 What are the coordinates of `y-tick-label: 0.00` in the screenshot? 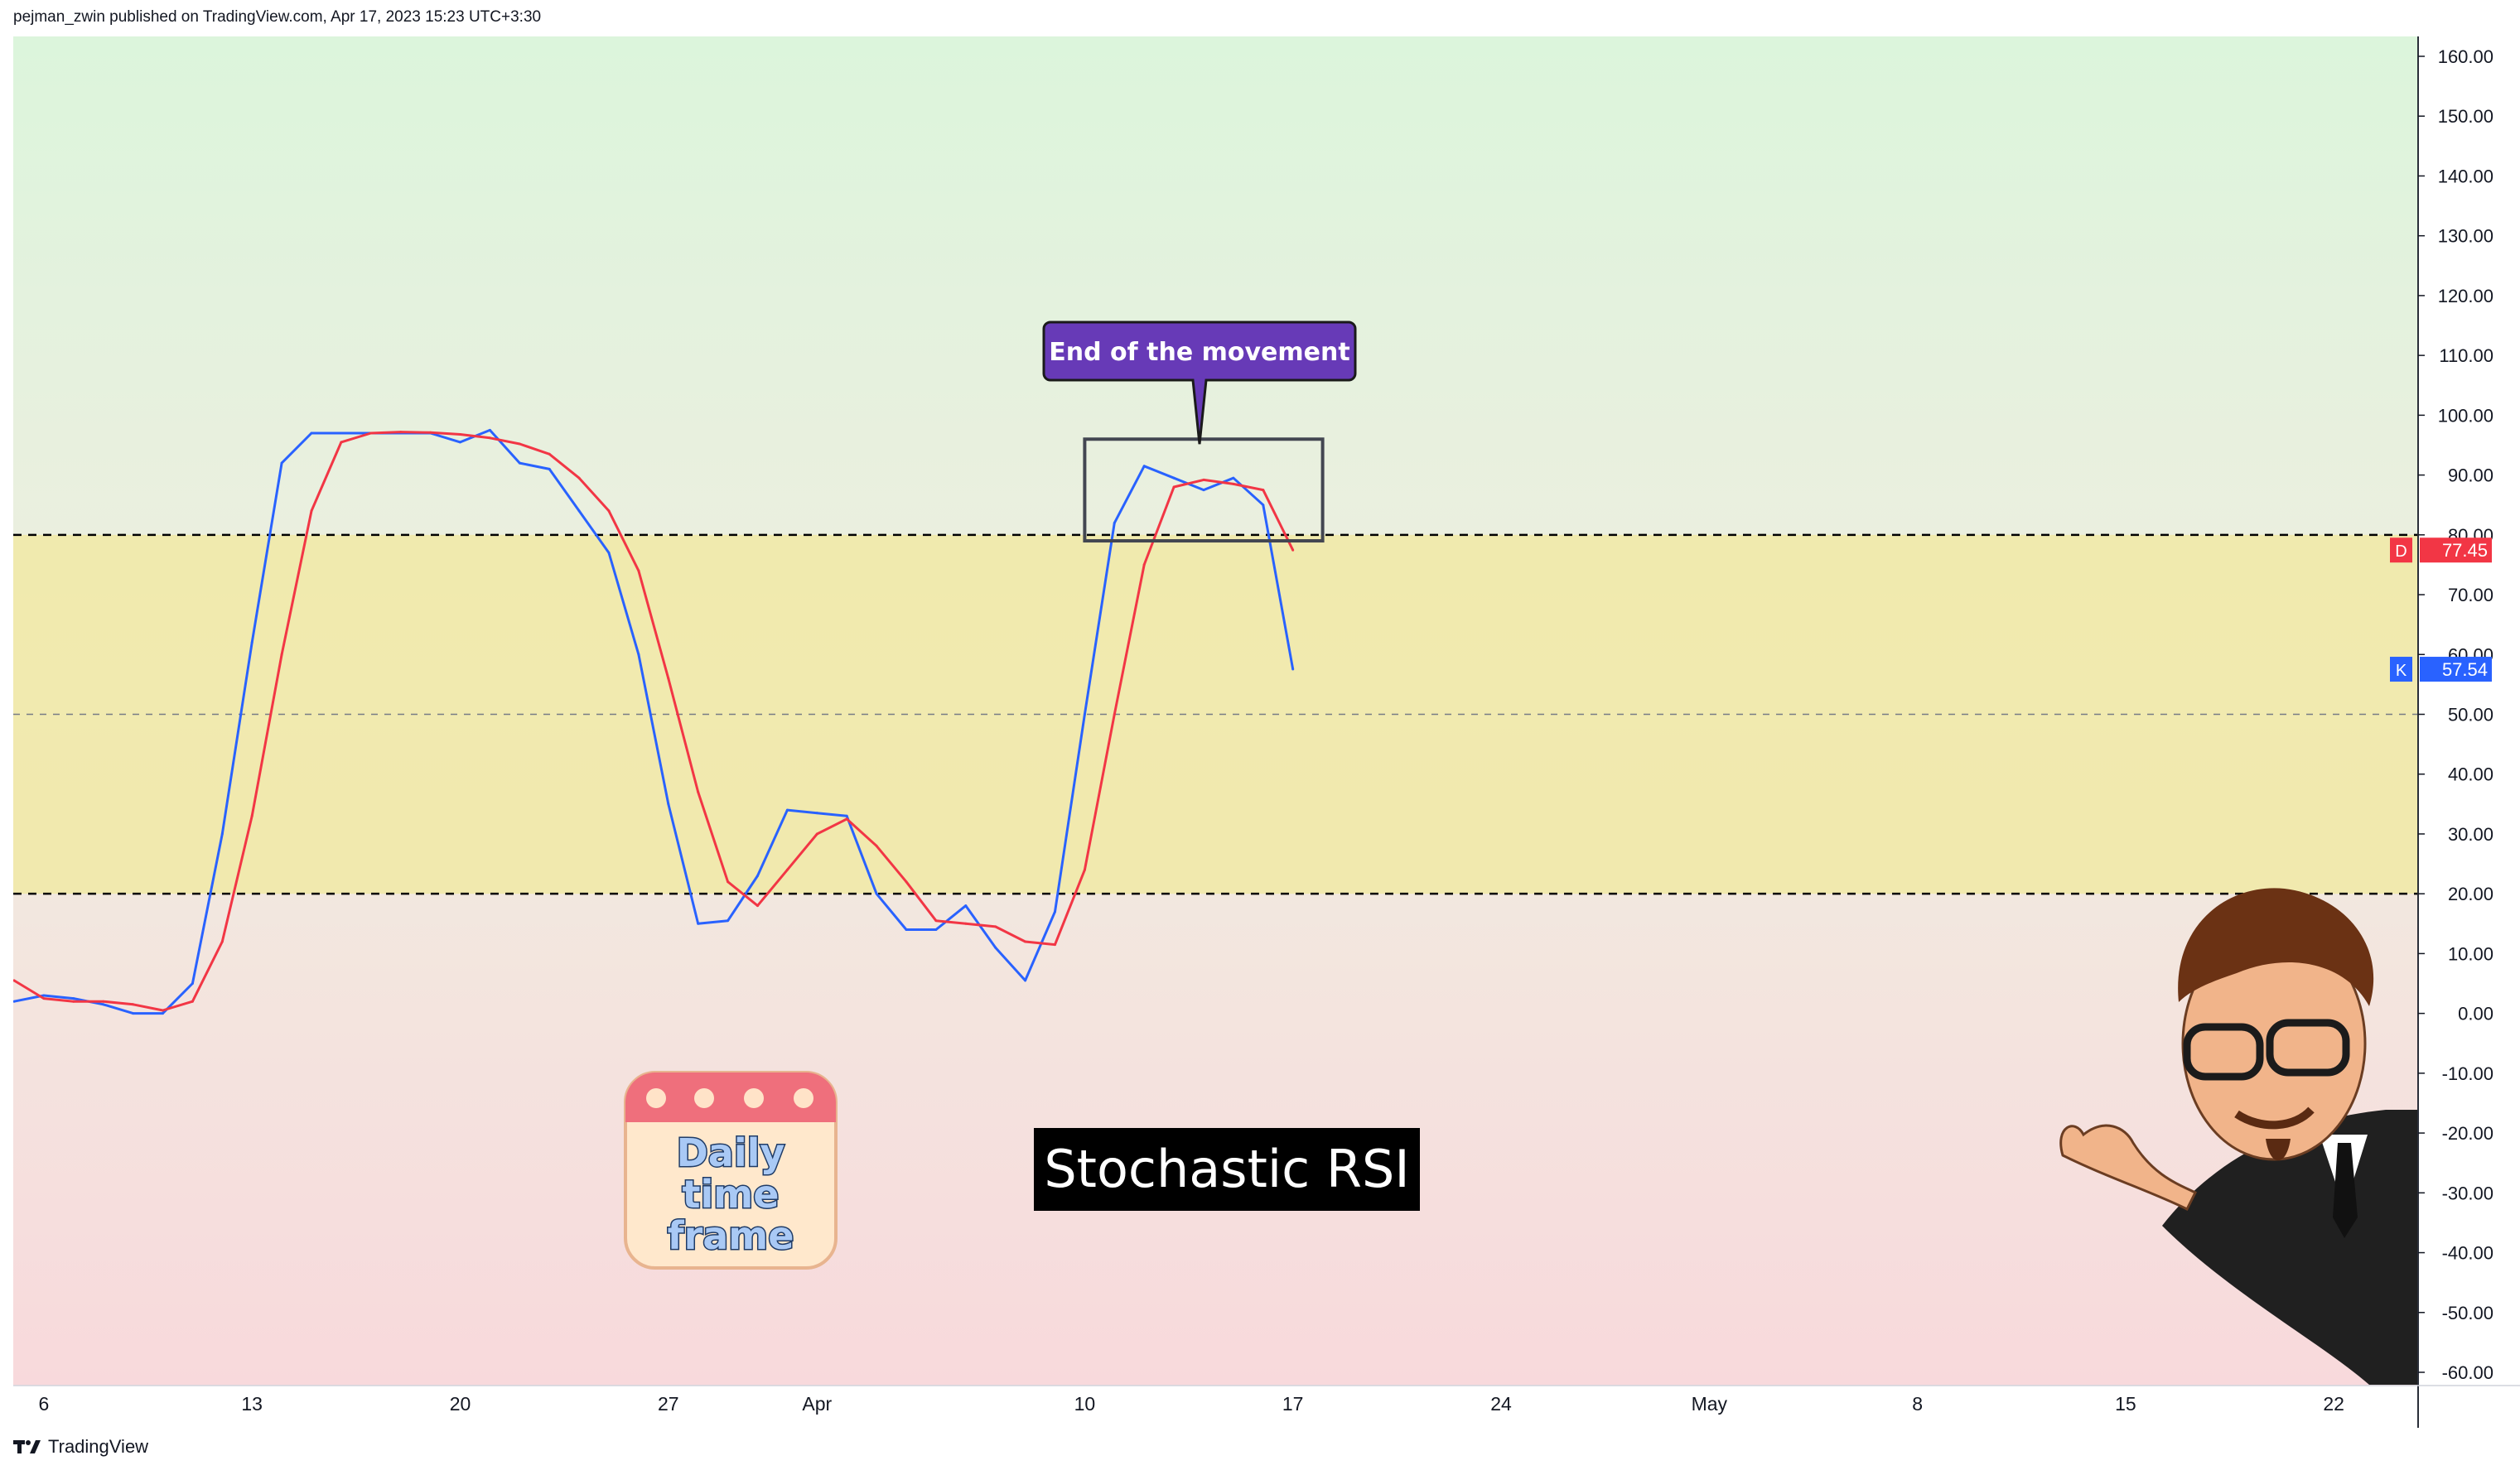 It's located at (2475, 1014).